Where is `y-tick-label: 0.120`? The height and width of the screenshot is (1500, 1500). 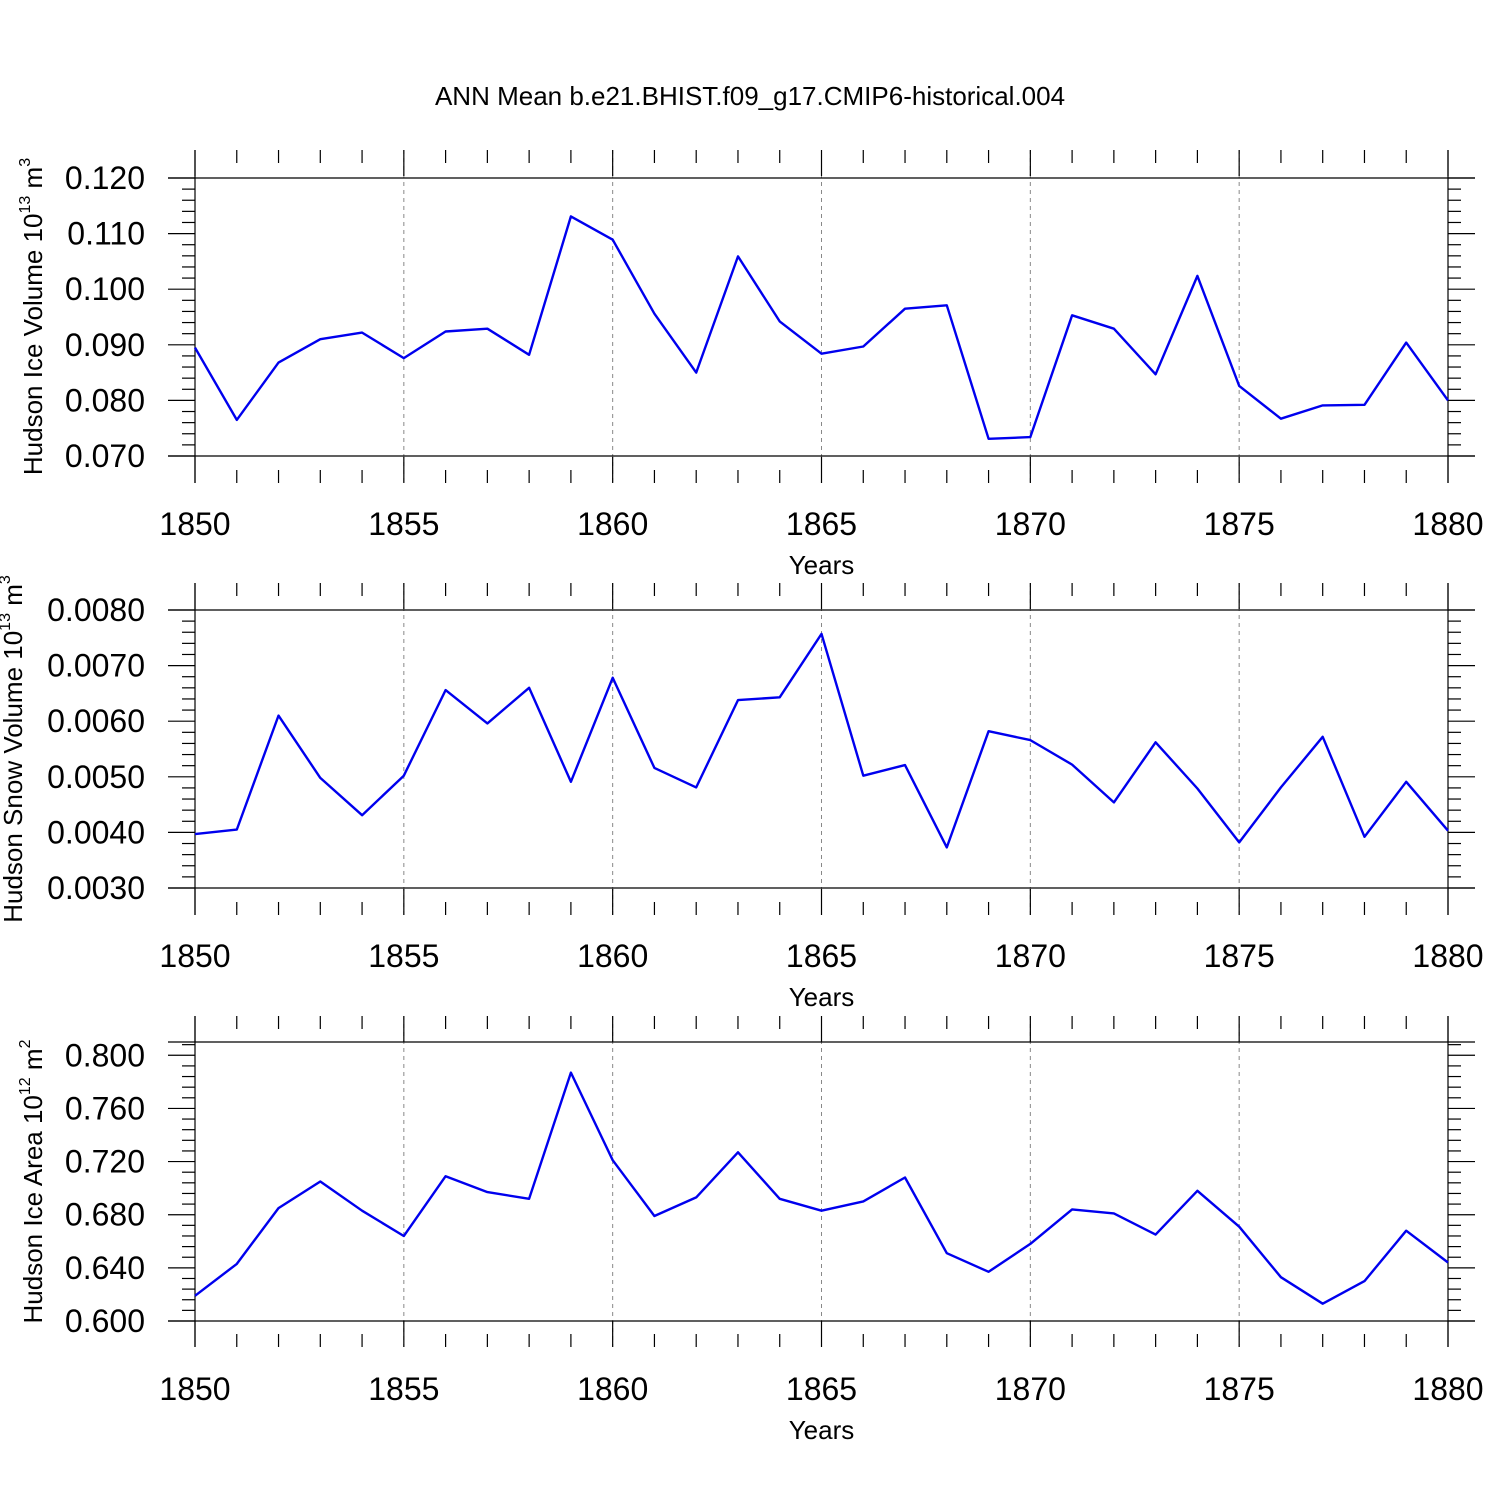 y-tick-label: 0.120 is located at coordinates (105, 178).